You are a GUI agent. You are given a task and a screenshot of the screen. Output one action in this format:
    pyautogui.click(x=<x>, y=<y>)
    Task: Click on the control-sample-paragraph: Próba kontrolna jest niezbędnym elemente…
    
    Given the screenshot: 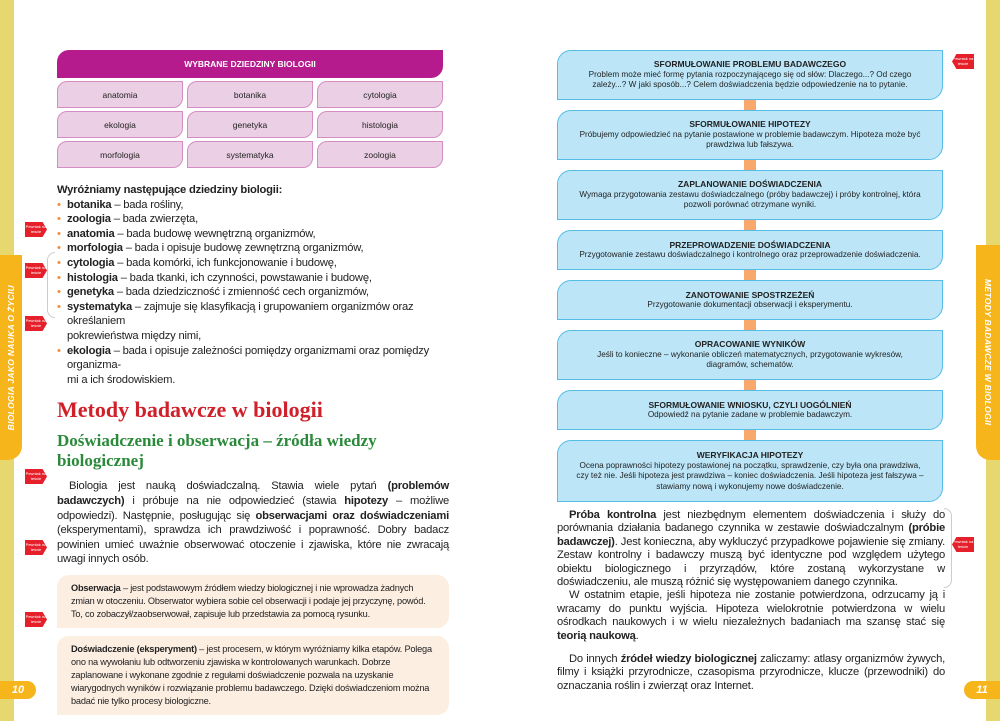 What is the action you would take?
    pyautogui.click(x=751, y=549)
    